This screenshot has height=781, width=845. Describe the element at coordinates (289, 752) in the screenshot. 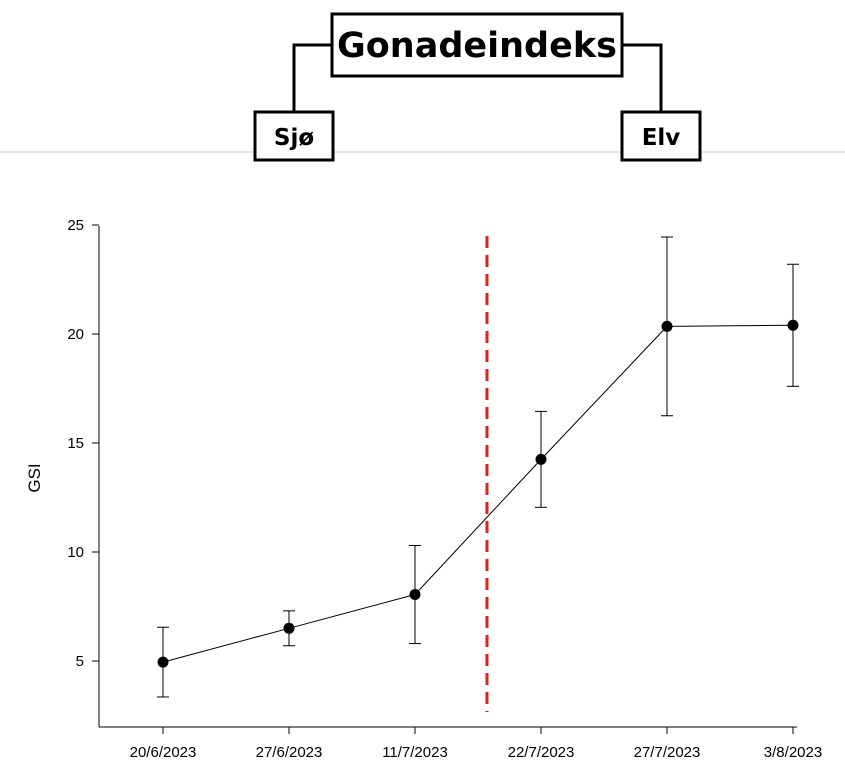

I see `x-tick-label: 27/6/2023` at that location.